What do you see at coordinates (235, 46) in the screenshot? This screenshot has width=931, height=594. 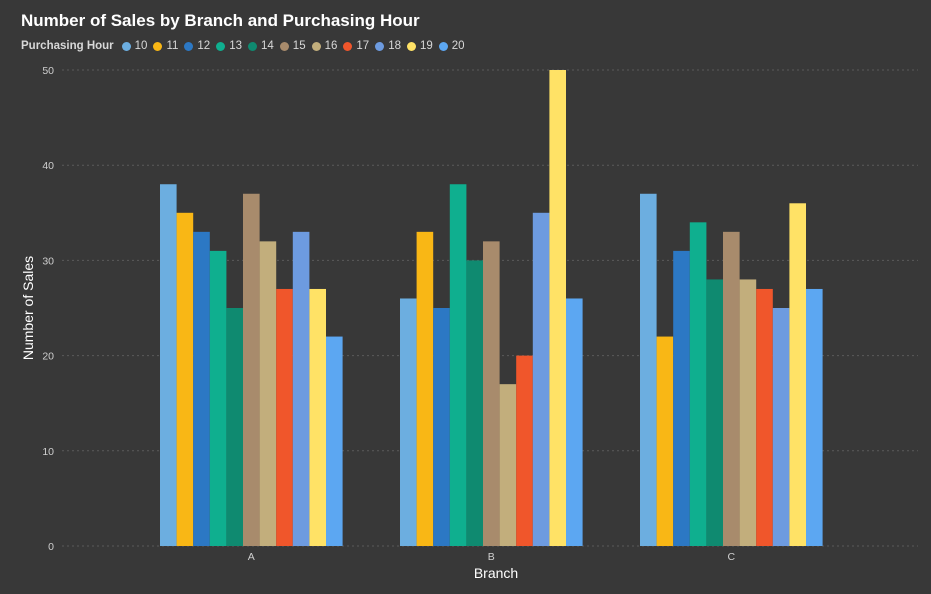 I see `legend-label: 13` at bounding box center [235, 46].